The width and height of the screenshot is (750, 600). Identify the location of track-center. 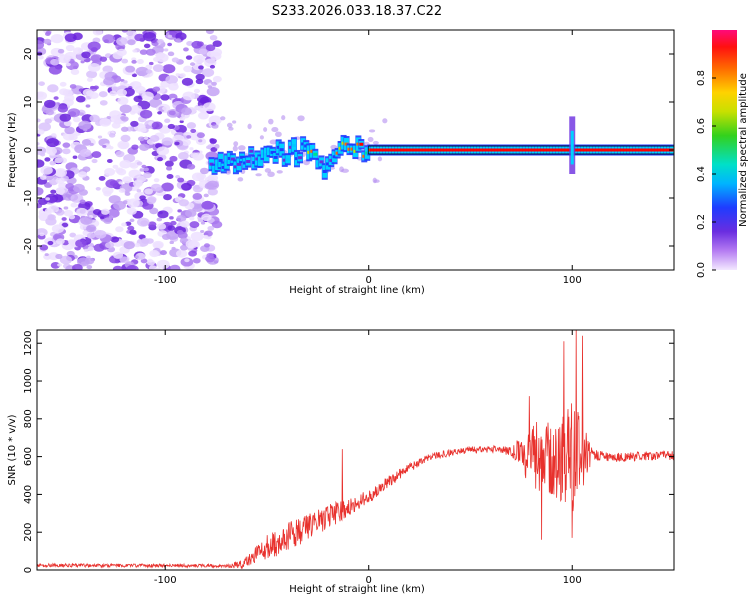
(521, 150).